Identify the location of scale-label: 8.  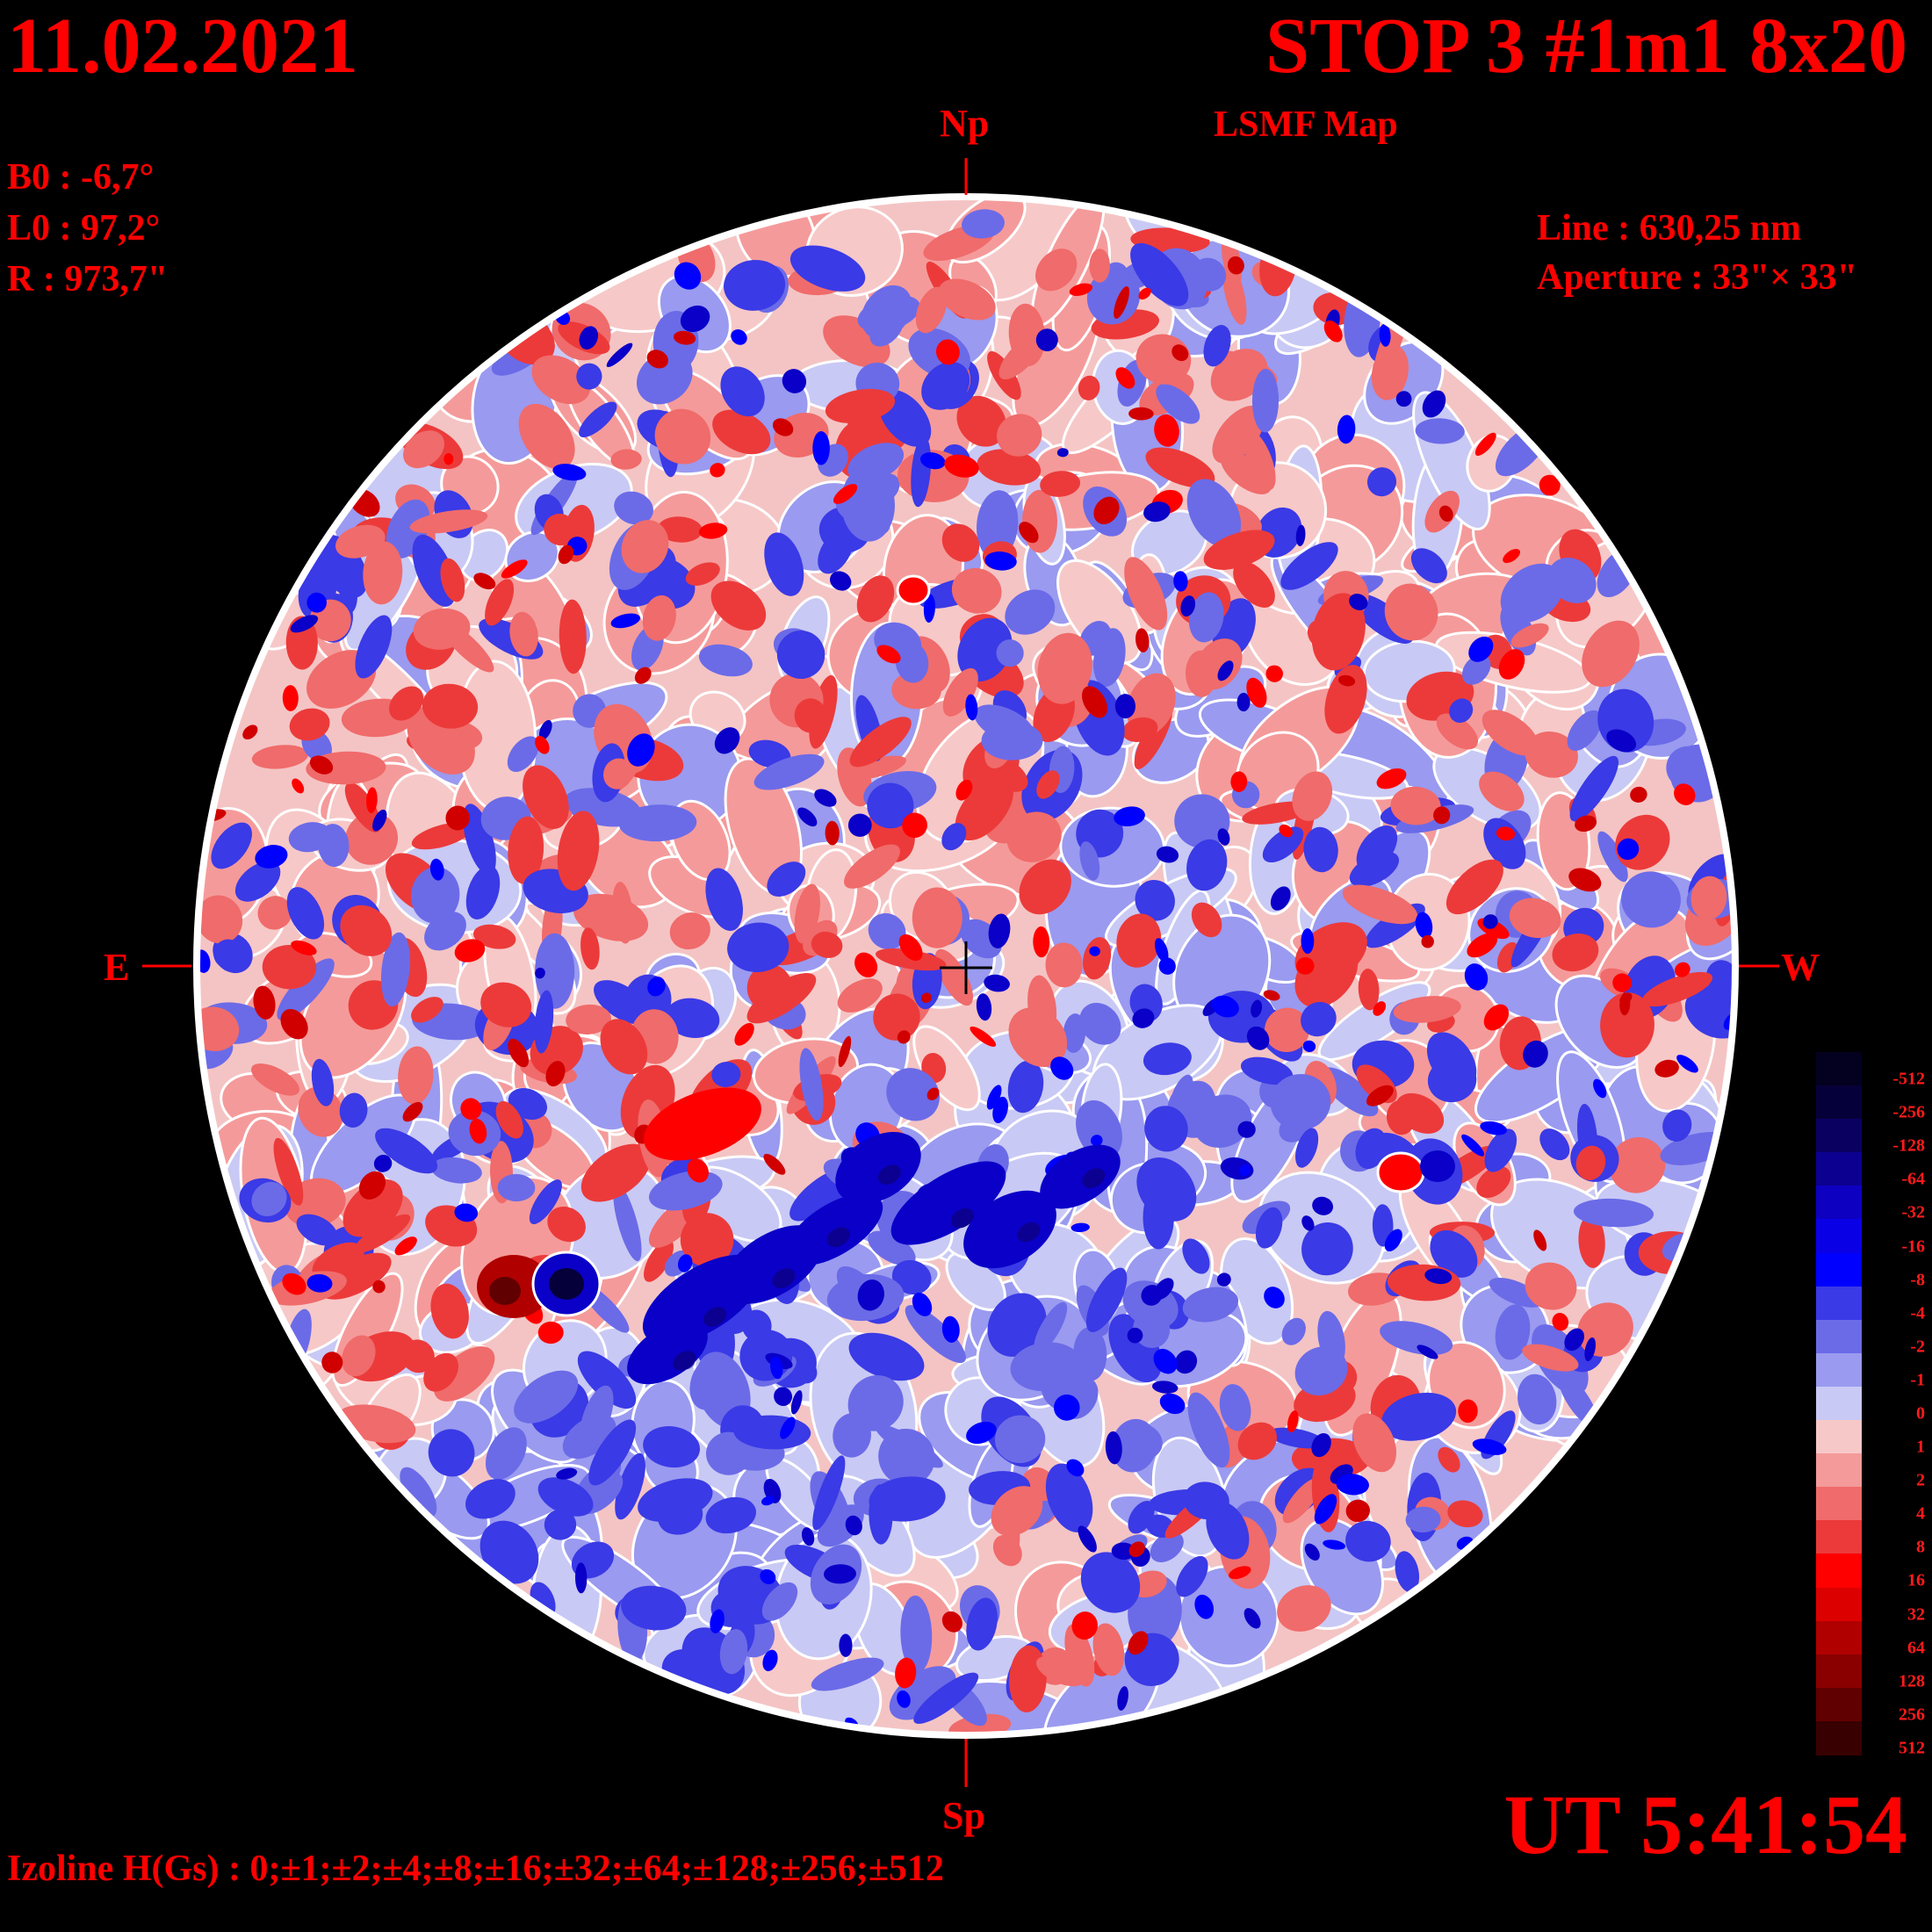
(1920, 1547).